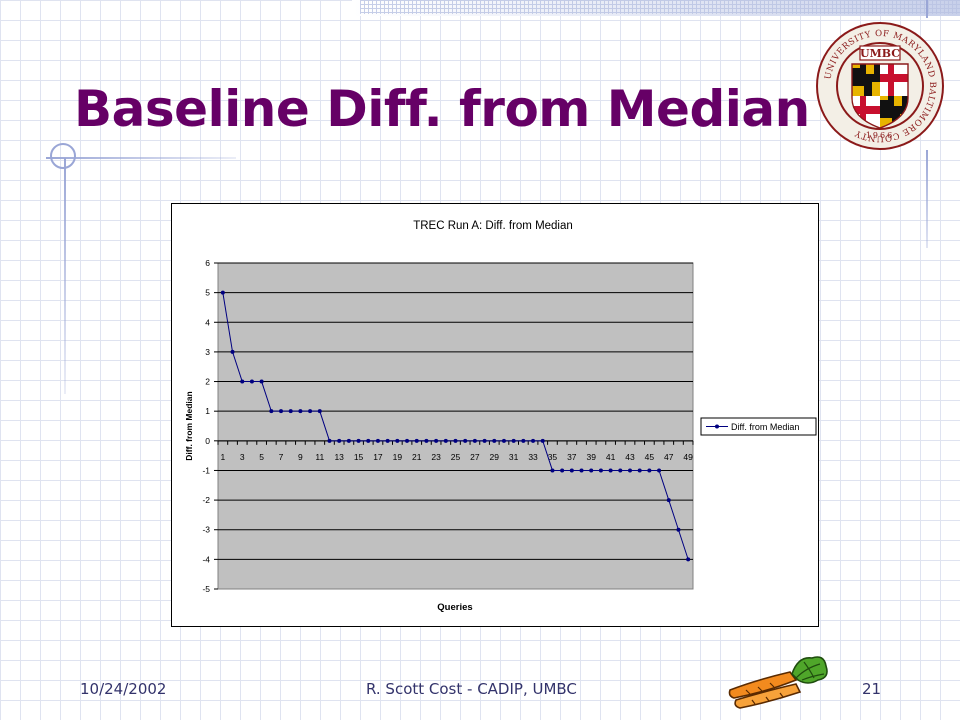 The image size is (960, 720). Describe the element at coordinates (207, 382) in the screenshot. I see `y-tick-label: 2` at that location.